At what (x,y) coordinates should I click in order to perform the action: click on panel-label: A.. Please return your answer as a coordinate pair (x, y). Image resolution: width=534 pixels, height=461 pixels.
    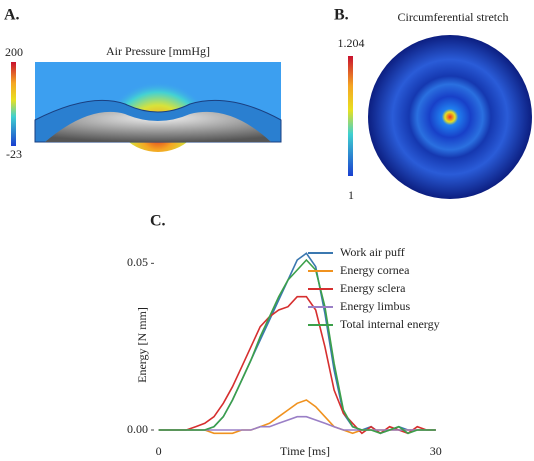
    Looking at the image, I should click on (12, 15).